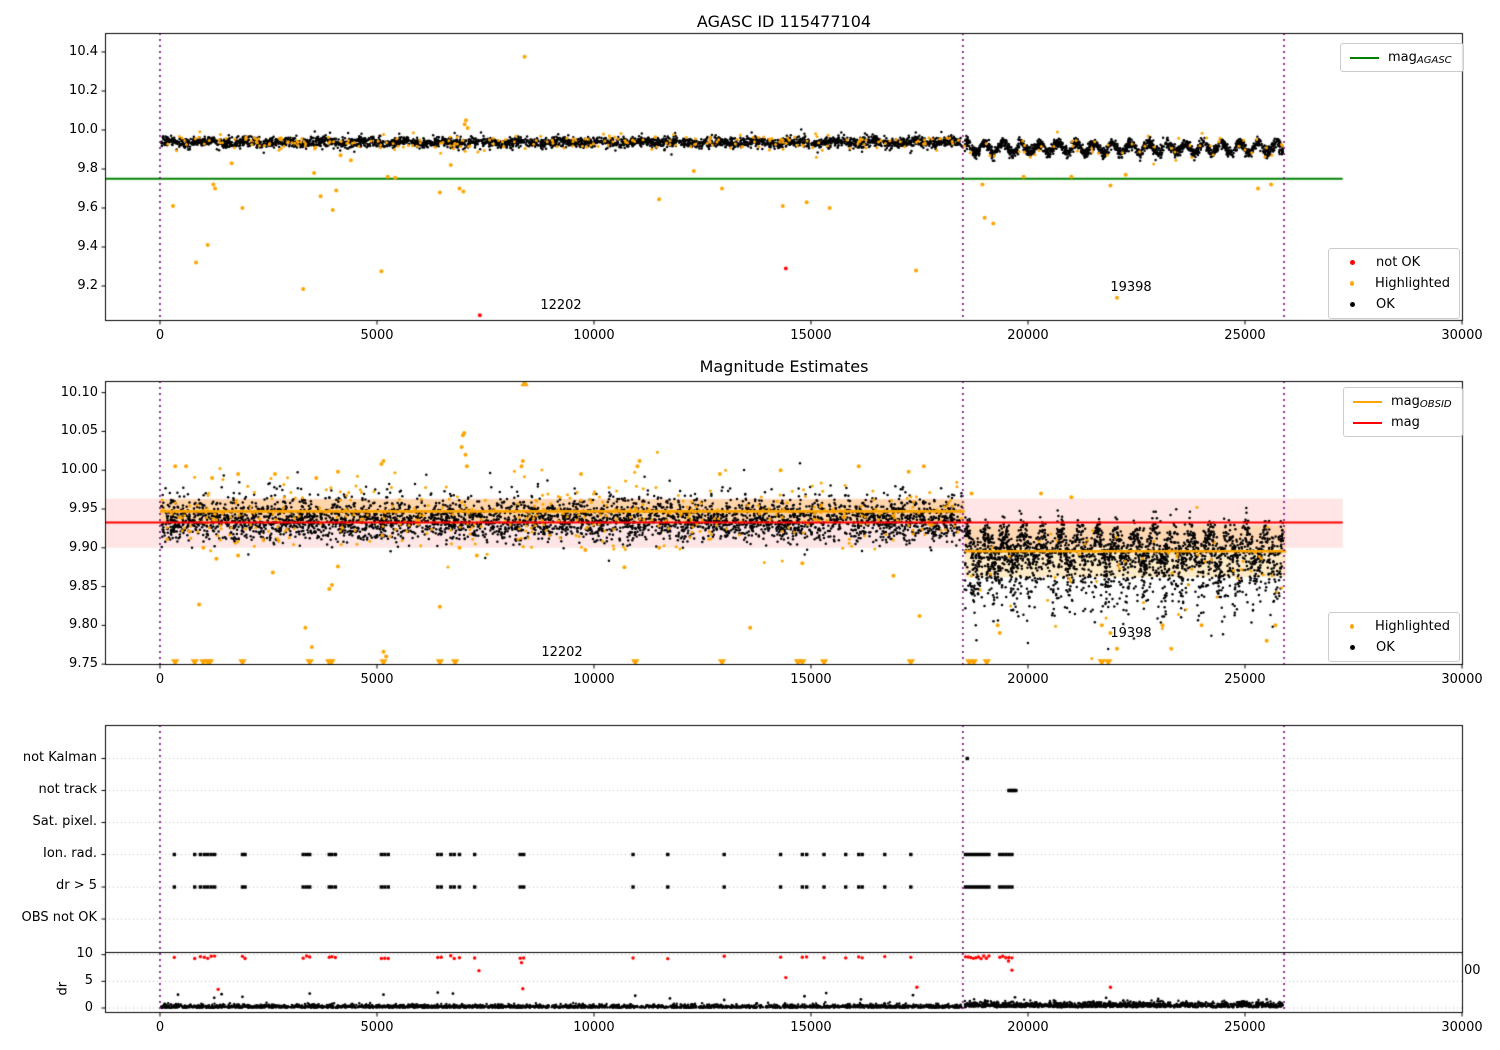 Image resolution: width=1500 pixels, height=1050 pixels. What do you see at coordinates (84, 953) in the screenshot?
I see `dr-tick-10: 10` at bounding box center [84, 953].